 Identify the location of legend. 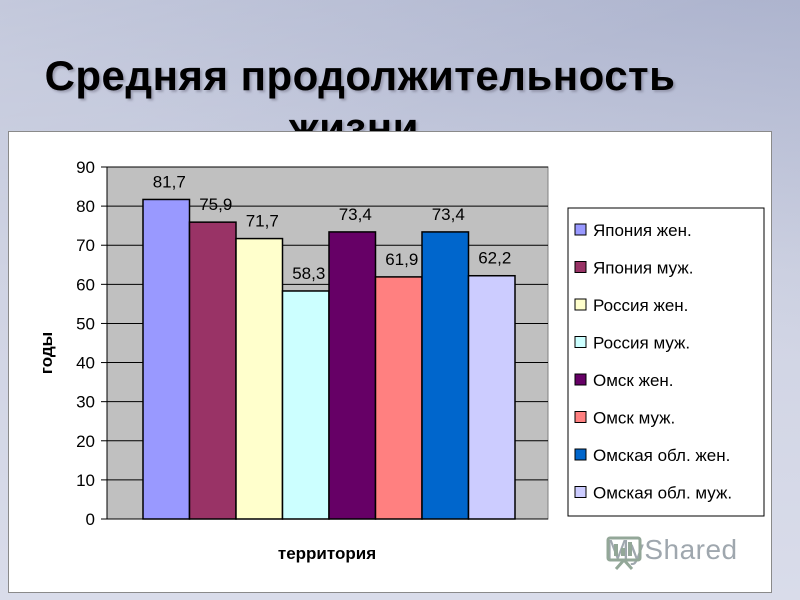
(666, 362).